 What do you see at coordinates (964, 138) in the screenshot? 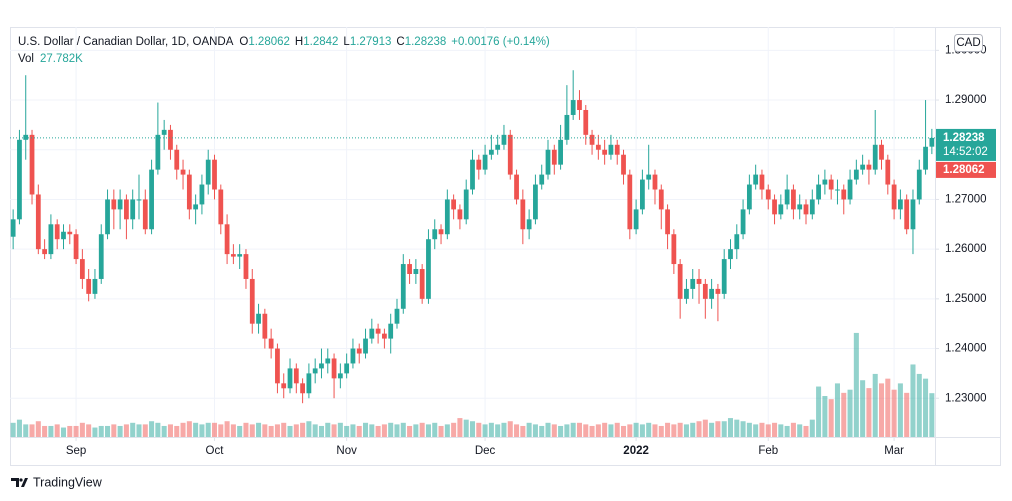
I see `last-price-label: 1.28238` at bounding box center [964, 138].